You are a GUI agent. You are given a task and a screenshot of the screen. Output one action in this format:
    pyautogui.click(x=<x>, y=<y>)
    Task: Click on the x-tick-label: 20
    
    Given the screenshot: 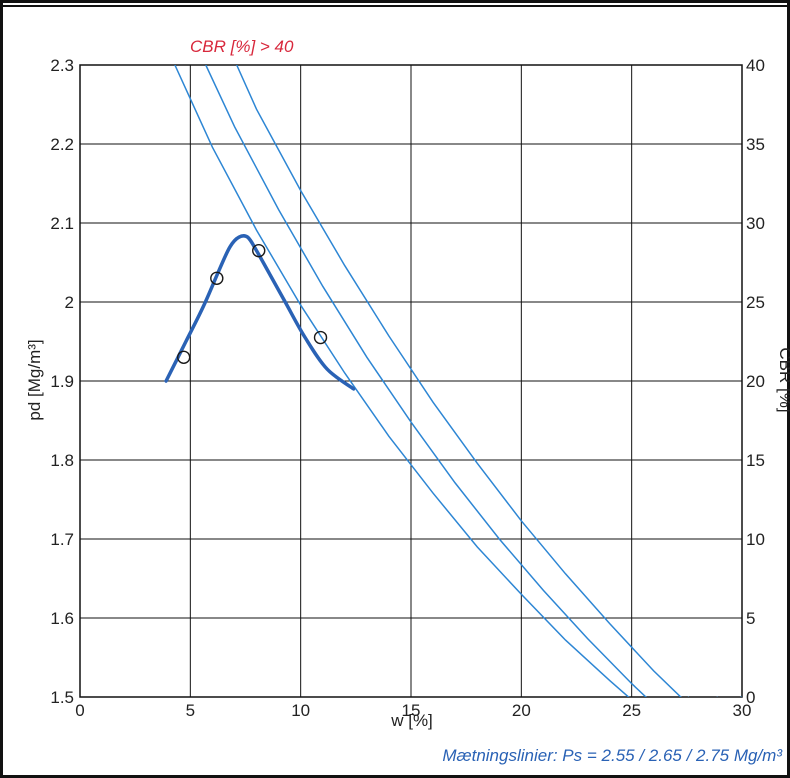 What is the action you would take?
    pyautogui.click(x=521, y=710)
    